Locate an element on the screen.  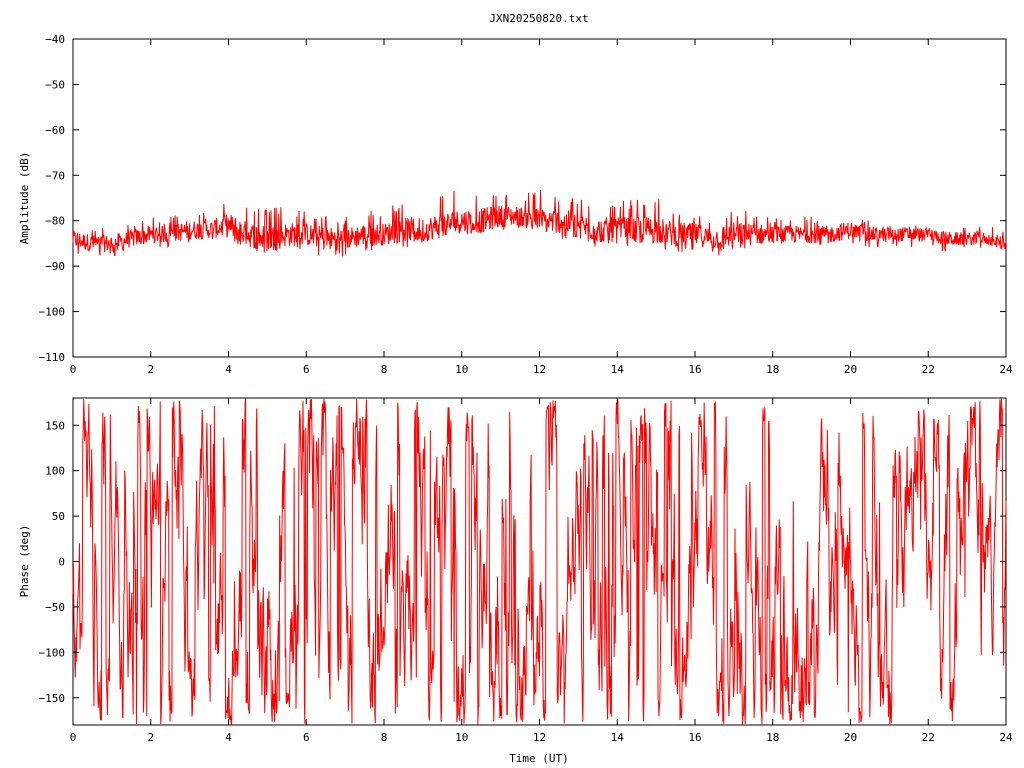
y-tick-label: −40 is located at coordinates (55, 39).